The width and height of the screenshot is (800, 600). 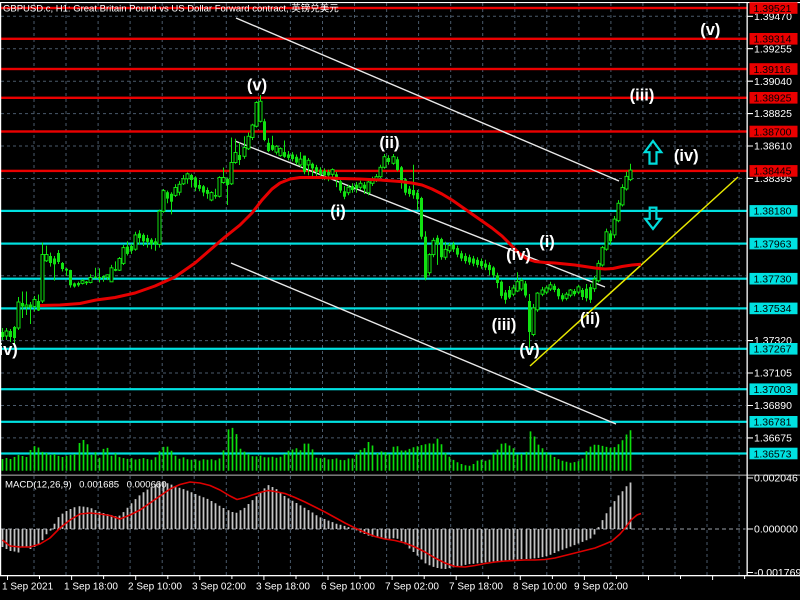 What do you see at coordinates (412, 587) in the screenshot?
I see `svg-text: 7 Sep 02:00` at bounding box center [412, 587].